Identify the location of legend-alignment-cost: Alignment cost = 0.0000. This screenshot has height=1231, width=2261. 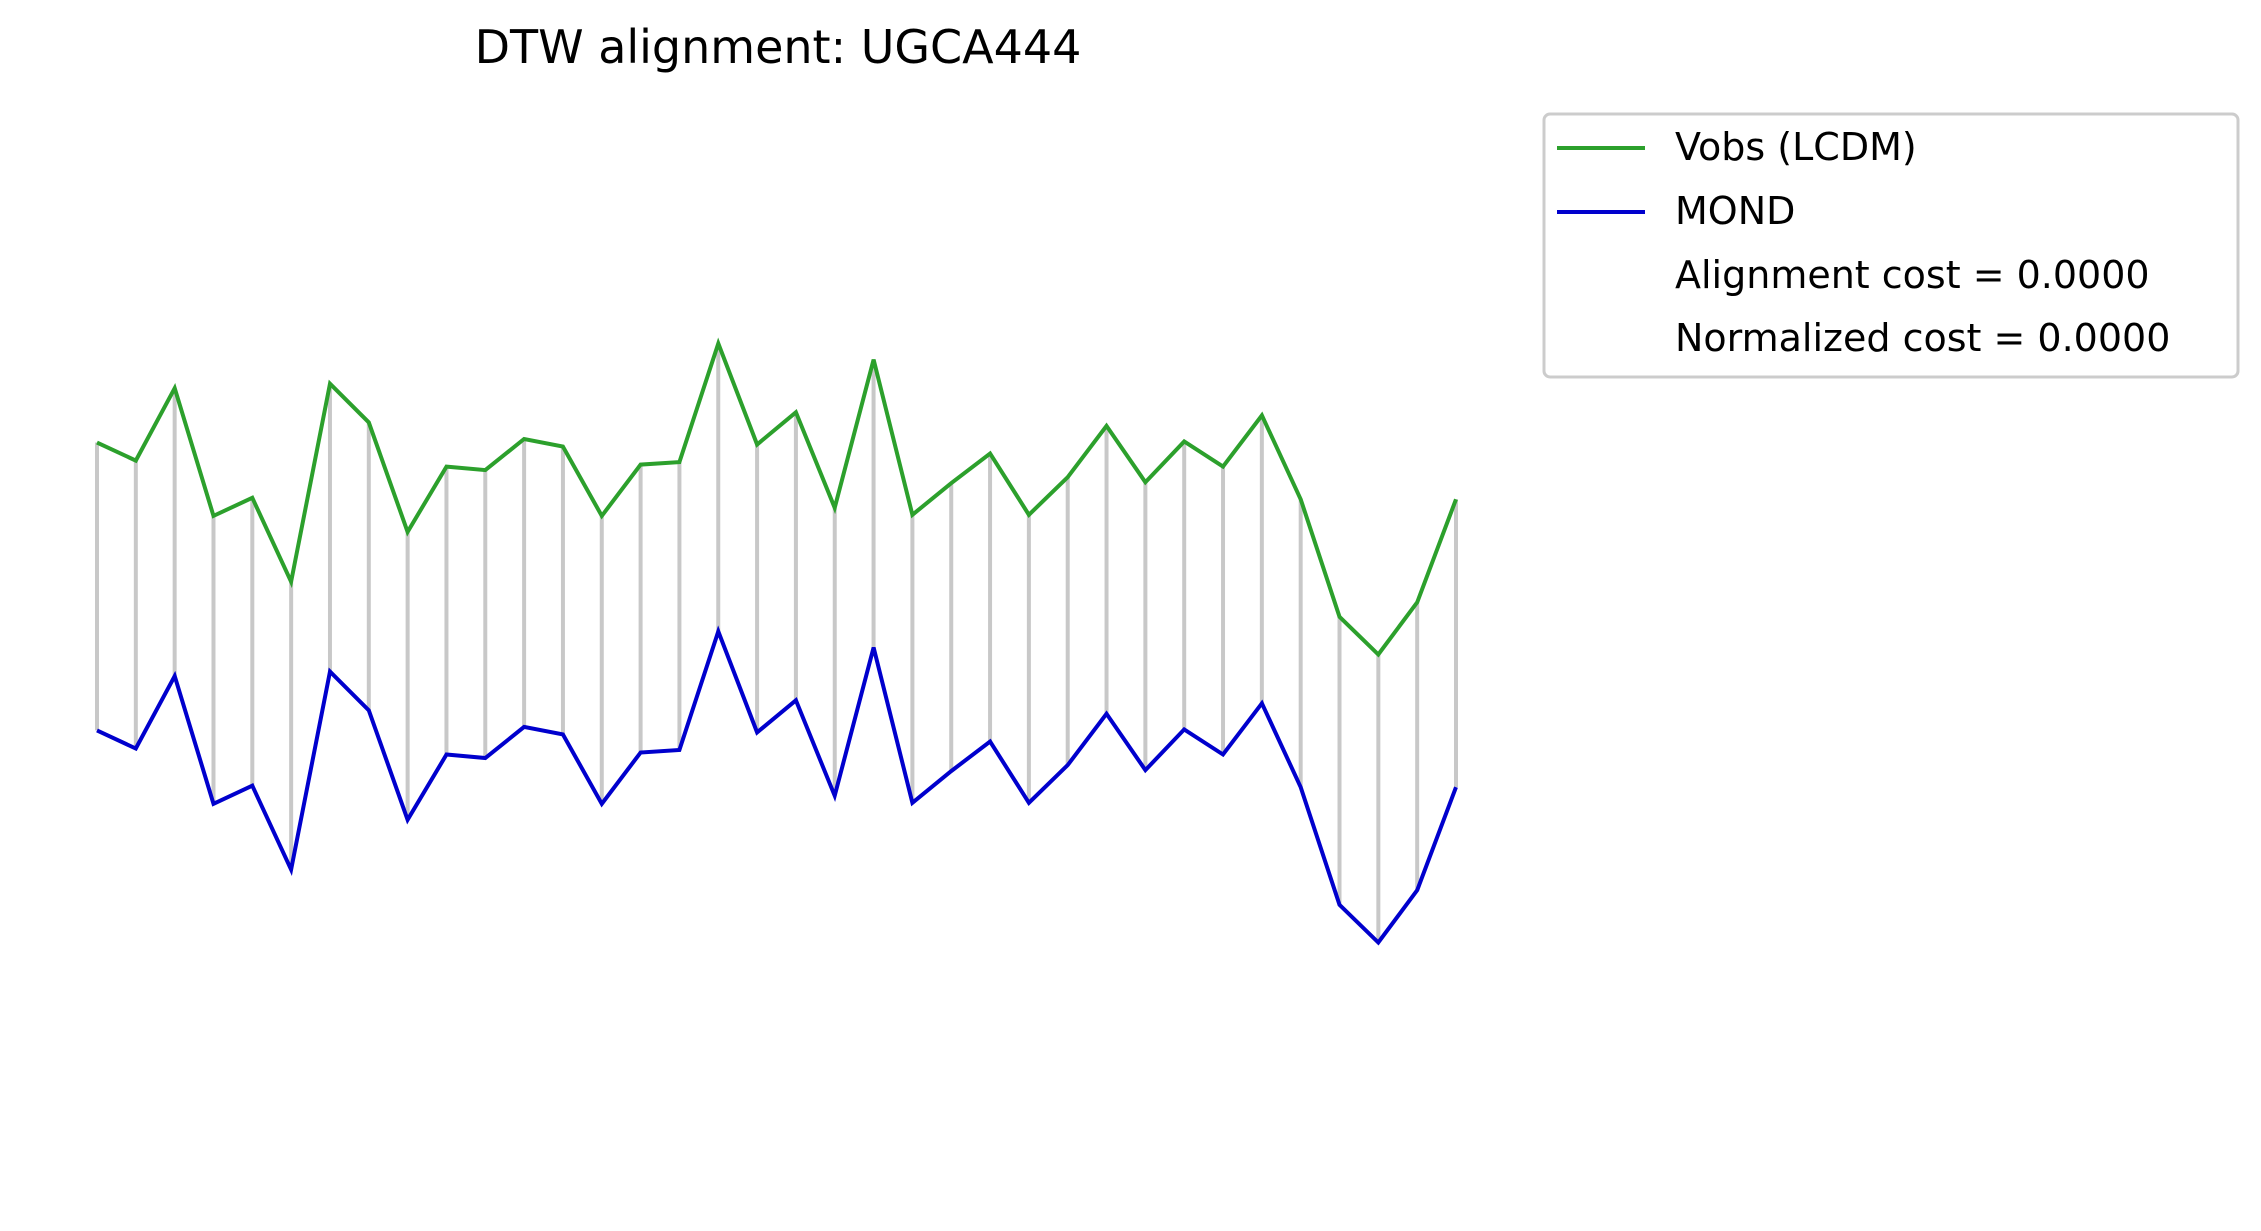
(1912, 275).